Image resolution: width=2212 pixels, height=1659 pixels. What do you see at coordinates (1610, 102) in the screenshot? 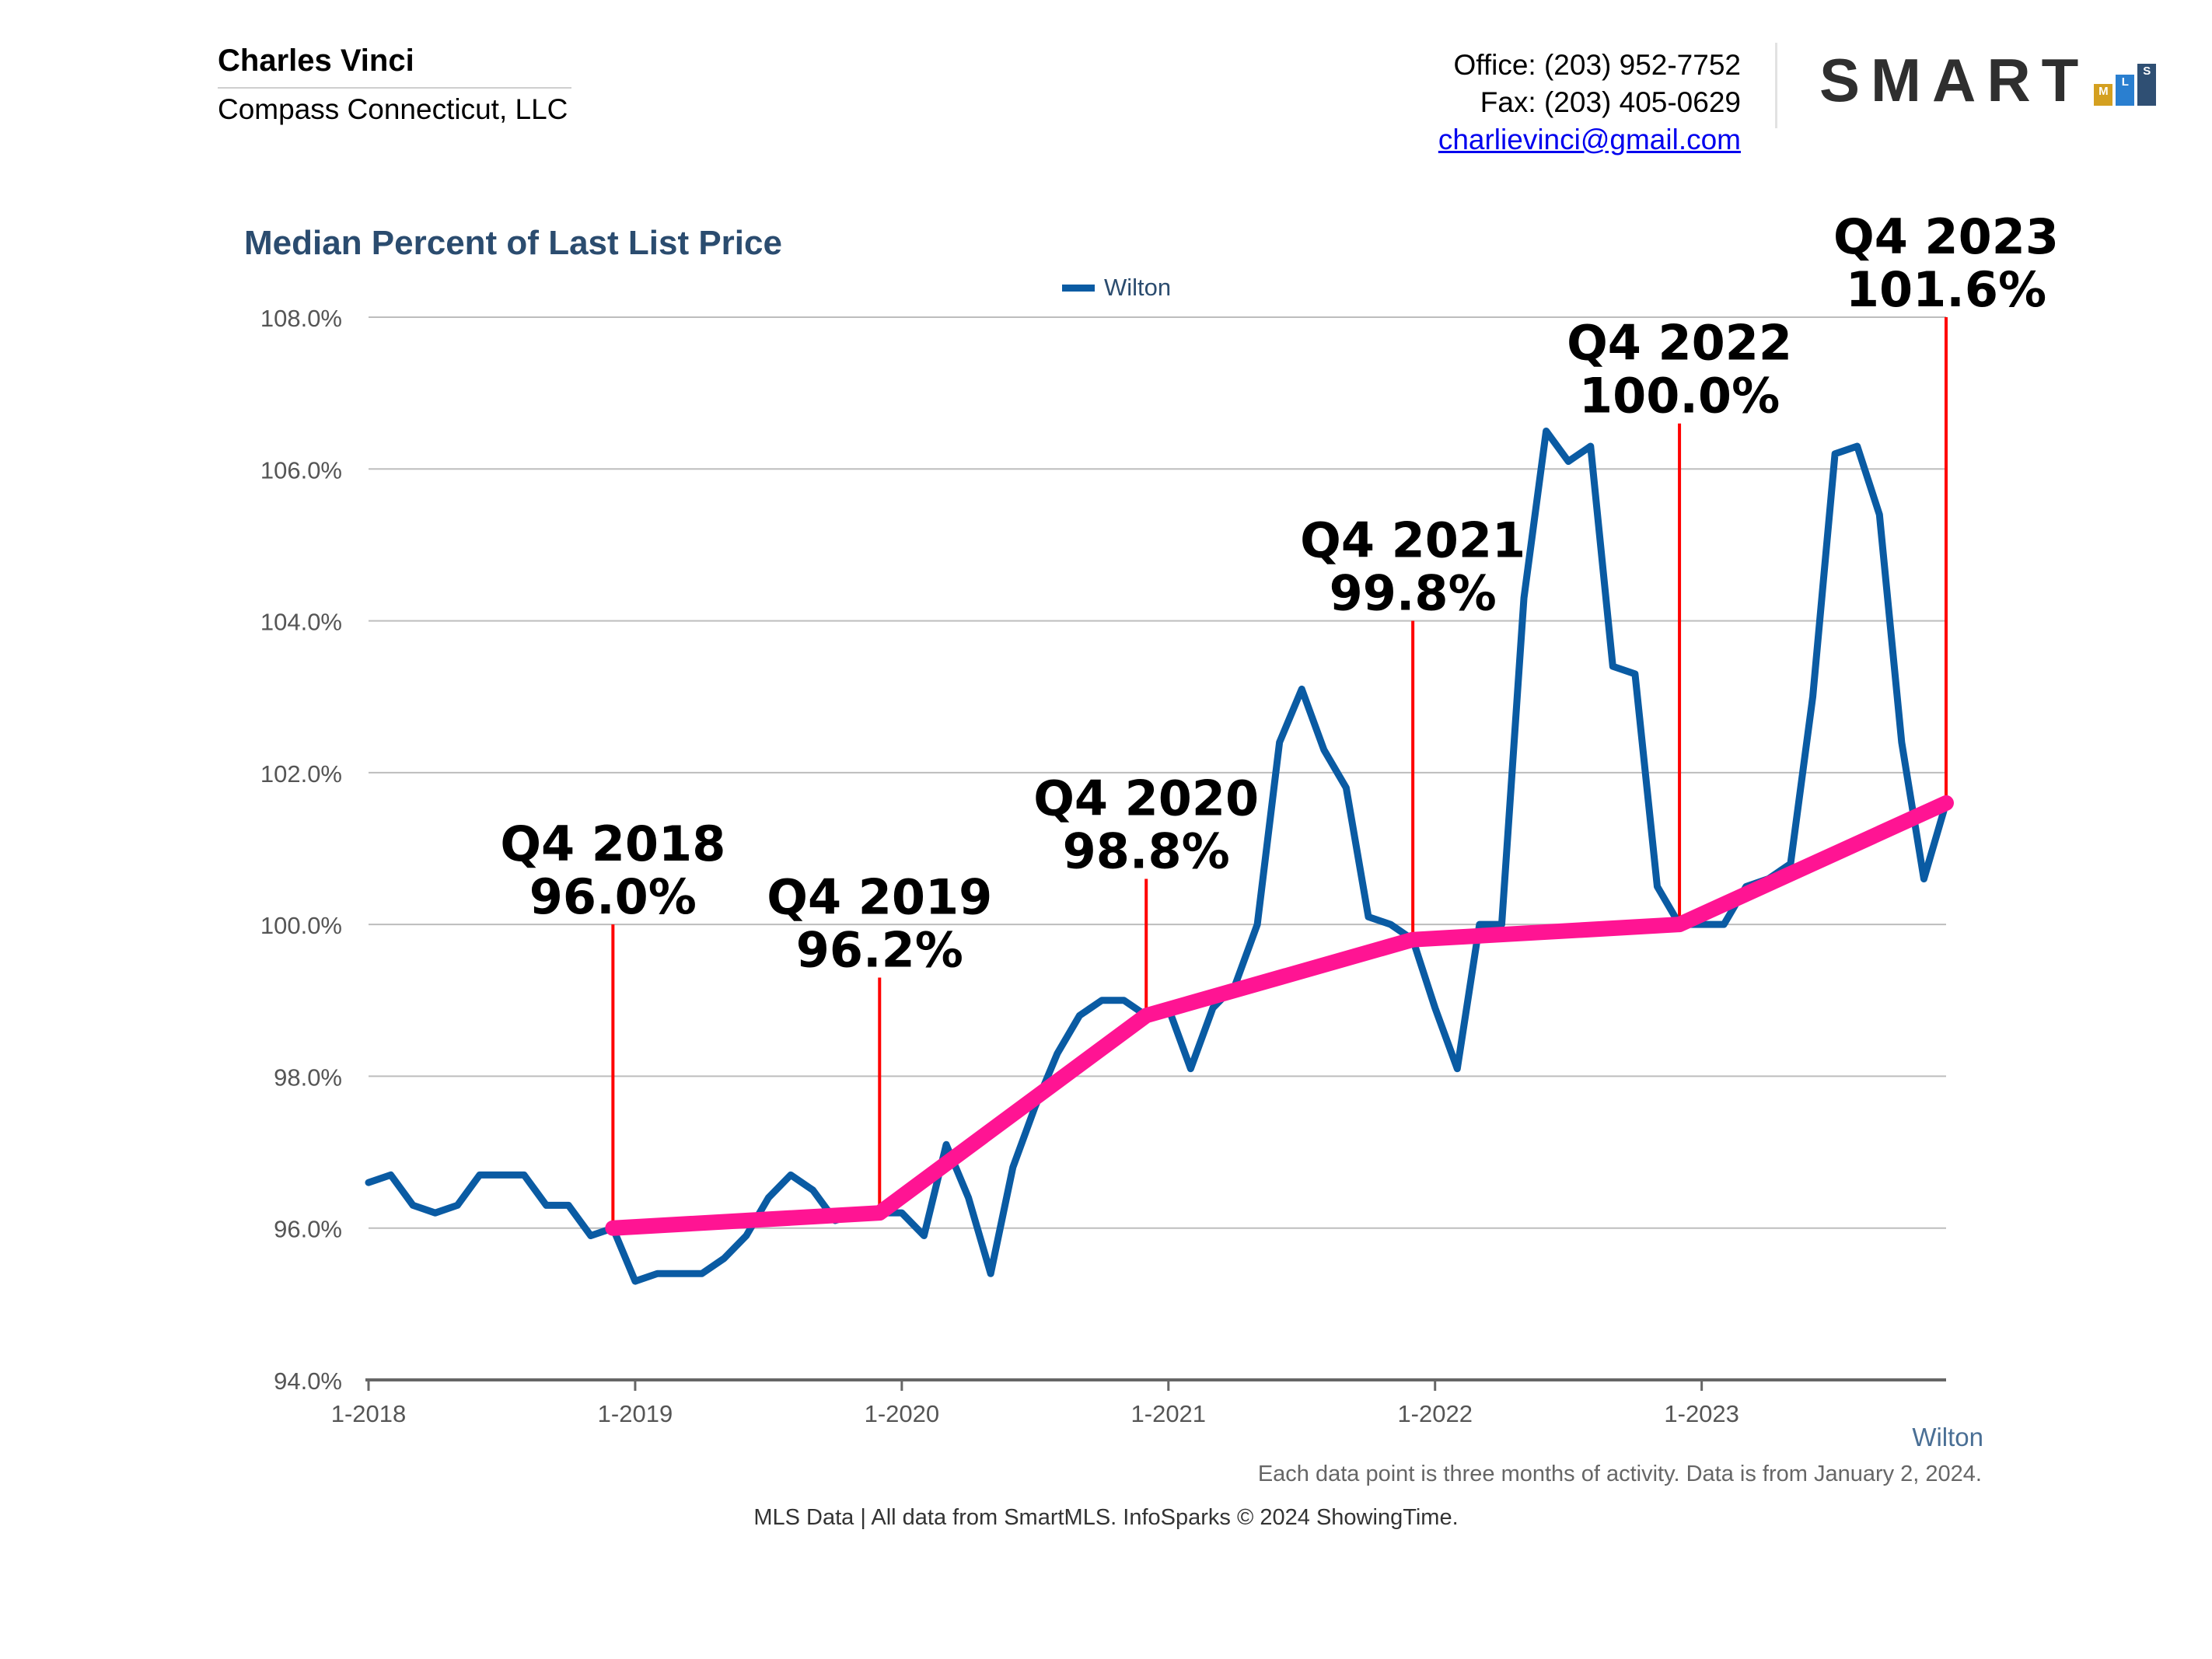
I see `fax-number: Fax: (203) 405-0629` at bounding box center [1610, 102].